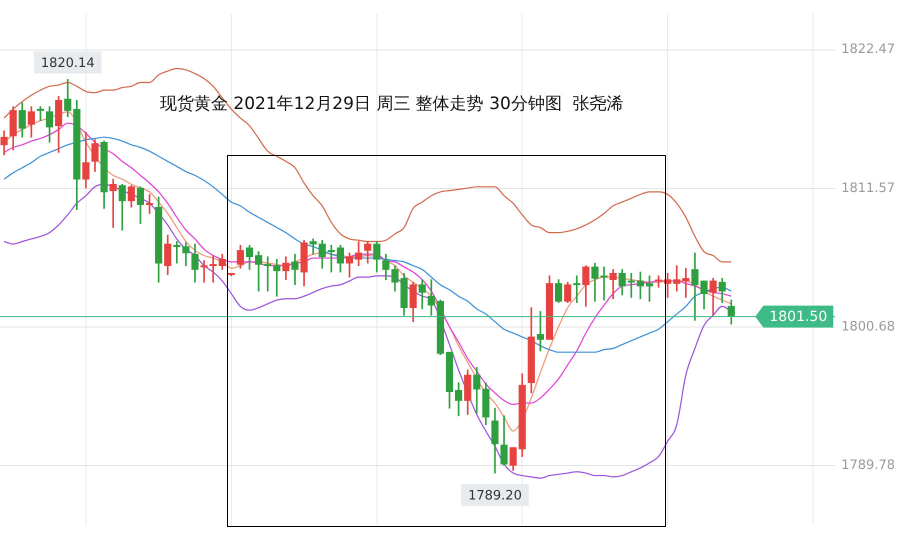  What do you see at coordinates (868, 466) in the screenshot?
I see `y-tick-label: 1789.78` at bounding box center [868, 466].